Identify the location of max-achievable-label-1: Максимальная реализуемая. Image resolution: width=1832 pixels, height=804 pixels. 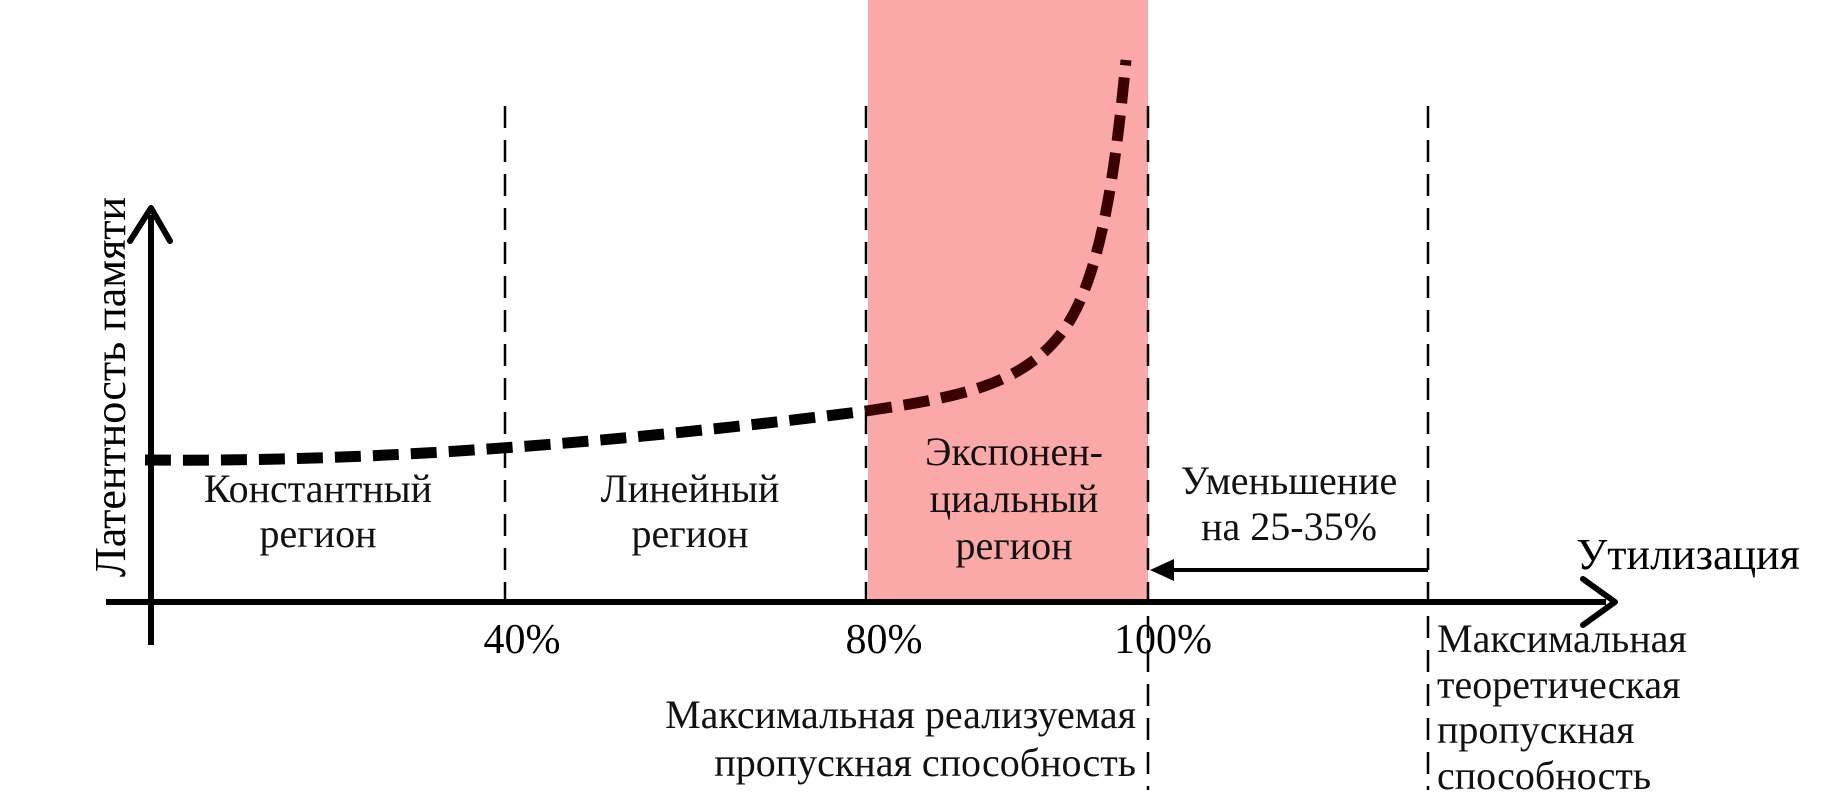
(900, 714).